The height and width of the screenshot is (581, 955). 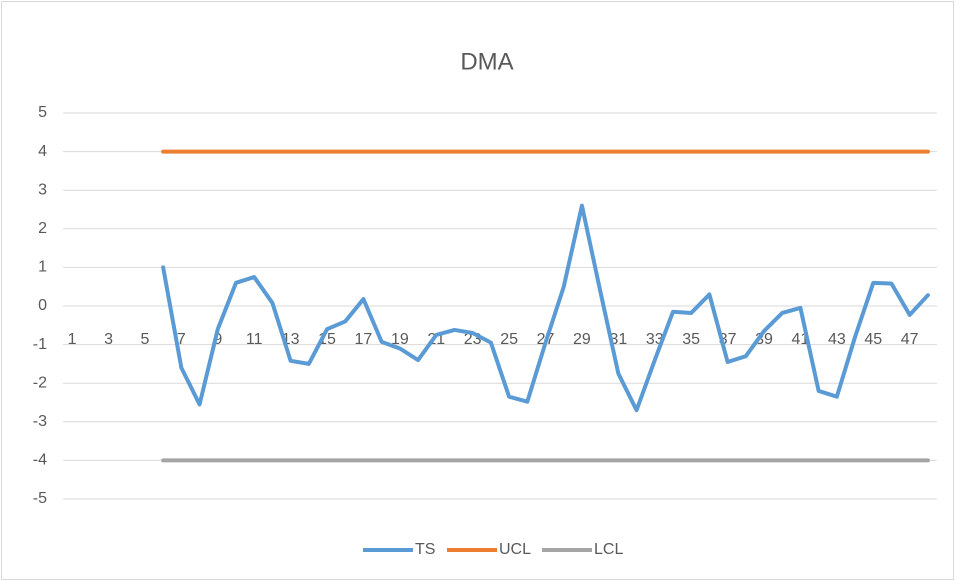 What do you see at coordinates (608, 549) in the screenshot?
I see `legend-label: LCL` at bounding box center [608, 549].